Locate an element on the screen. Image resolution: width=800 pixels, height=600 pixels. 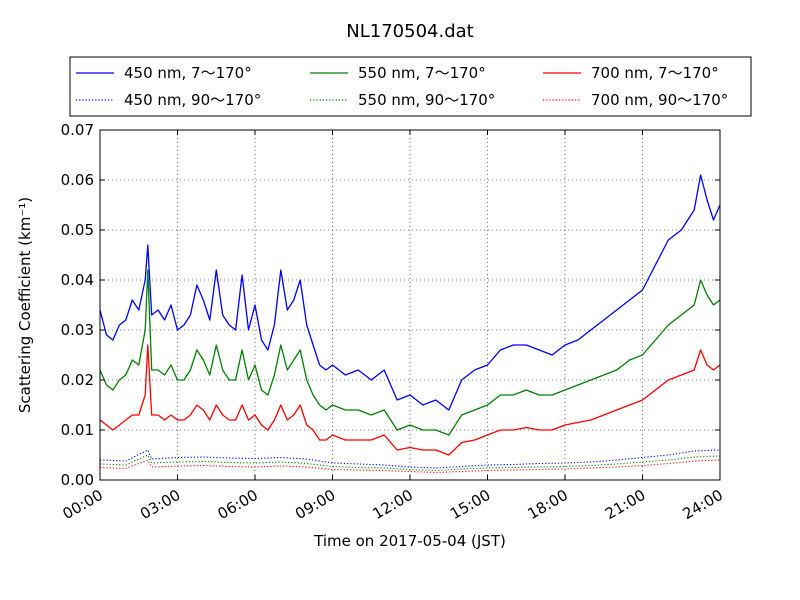
legend-box is located at coordinates (410, 86).